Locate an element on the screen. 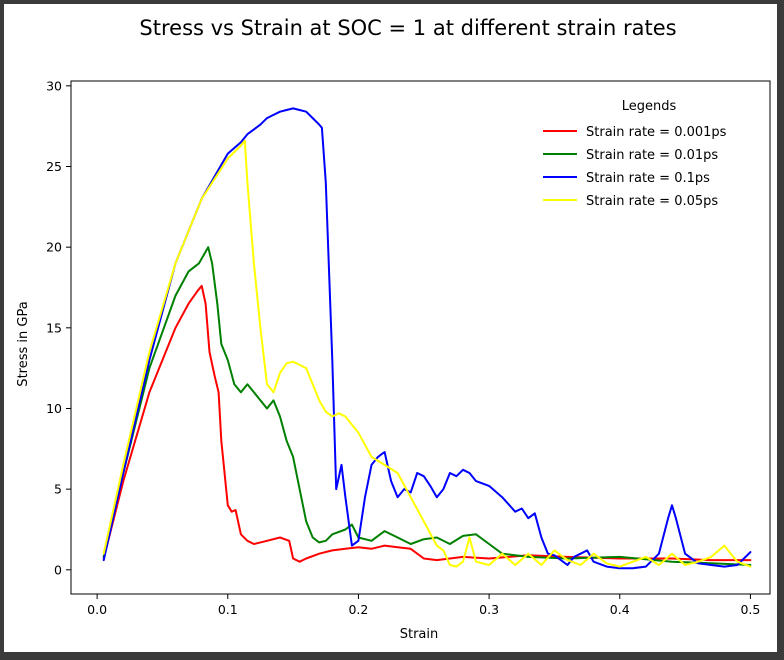 This screenshot has width=784, height=660. x-tick-label: 0.4 is located at coordinates (620, 609).